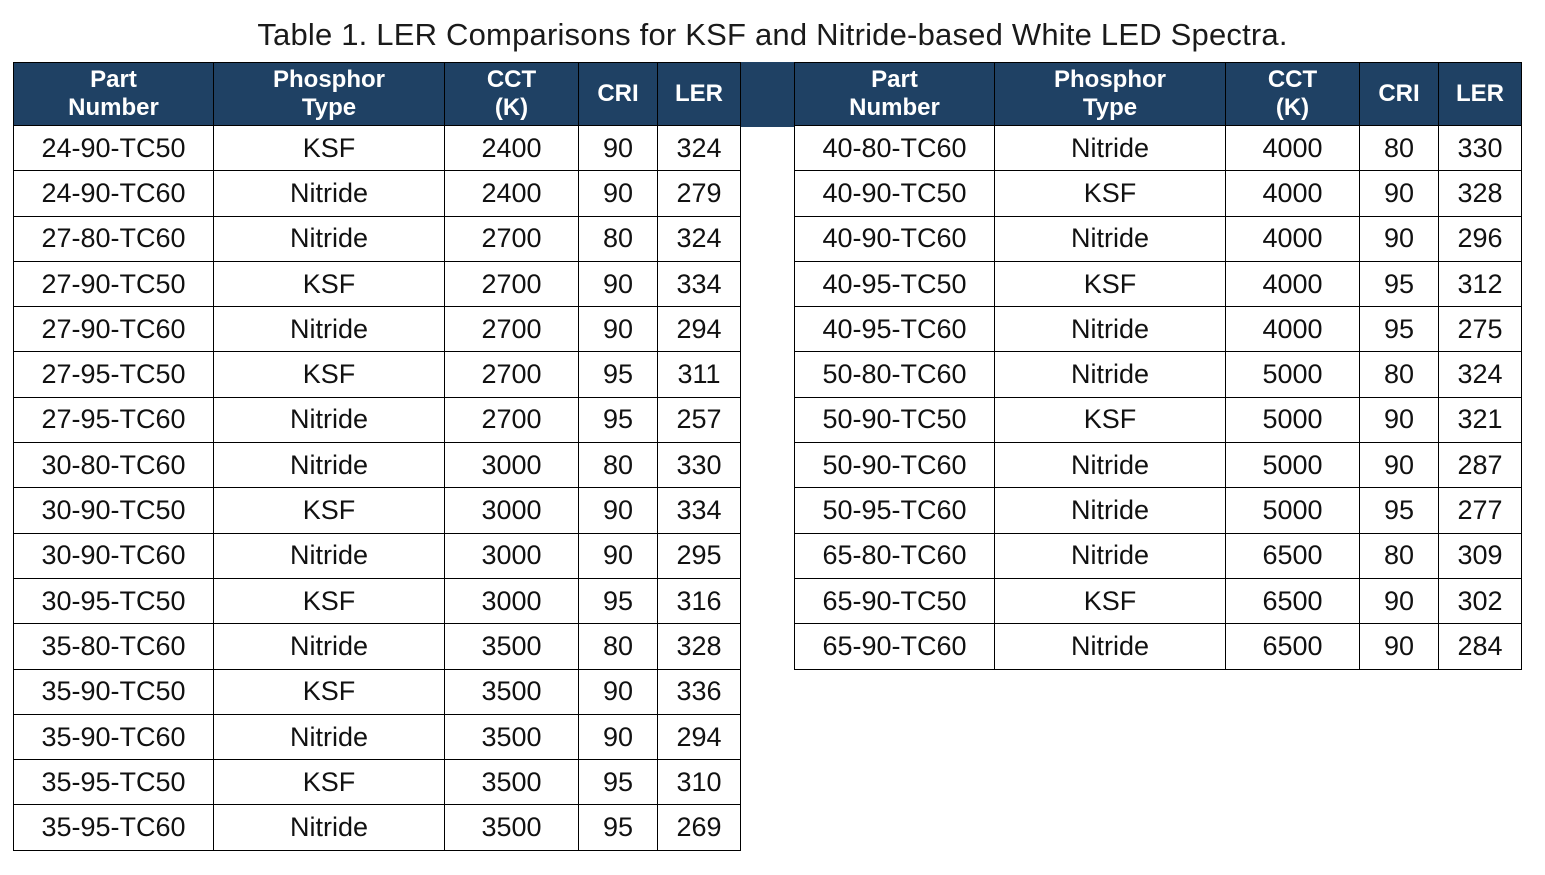 This screenshot has height=875, width=1545. Describe the element at coordinates (1399, 94) in the screenshot. I see `column-header-cri: CRI` at that location.